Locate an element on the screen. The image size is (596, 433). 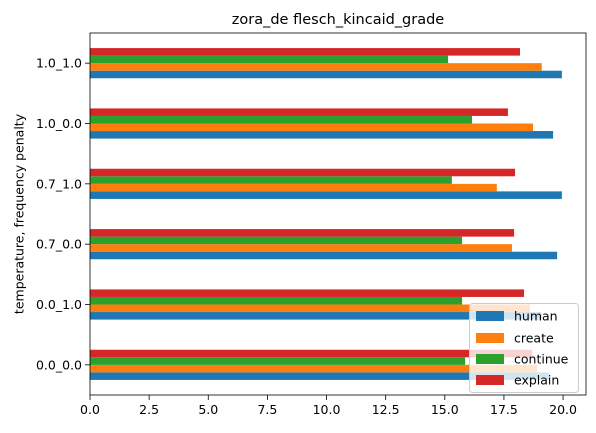
y-tick-label: 0.0_1.0 is located at coordinates (59, 304).